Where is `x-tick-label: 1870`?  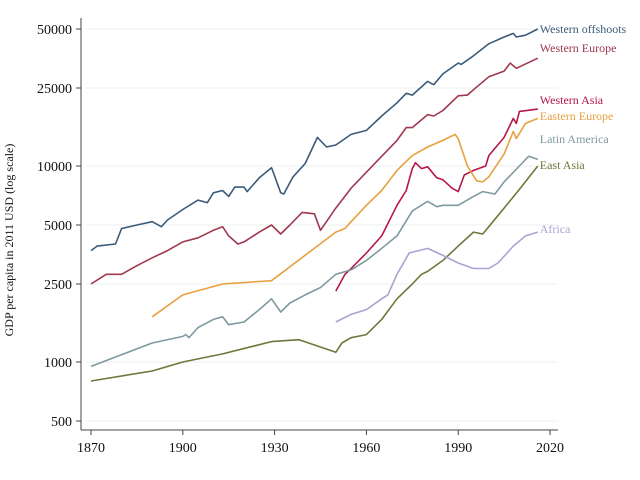
x-tick-label: 1870 is located at coordinates (91, 448).